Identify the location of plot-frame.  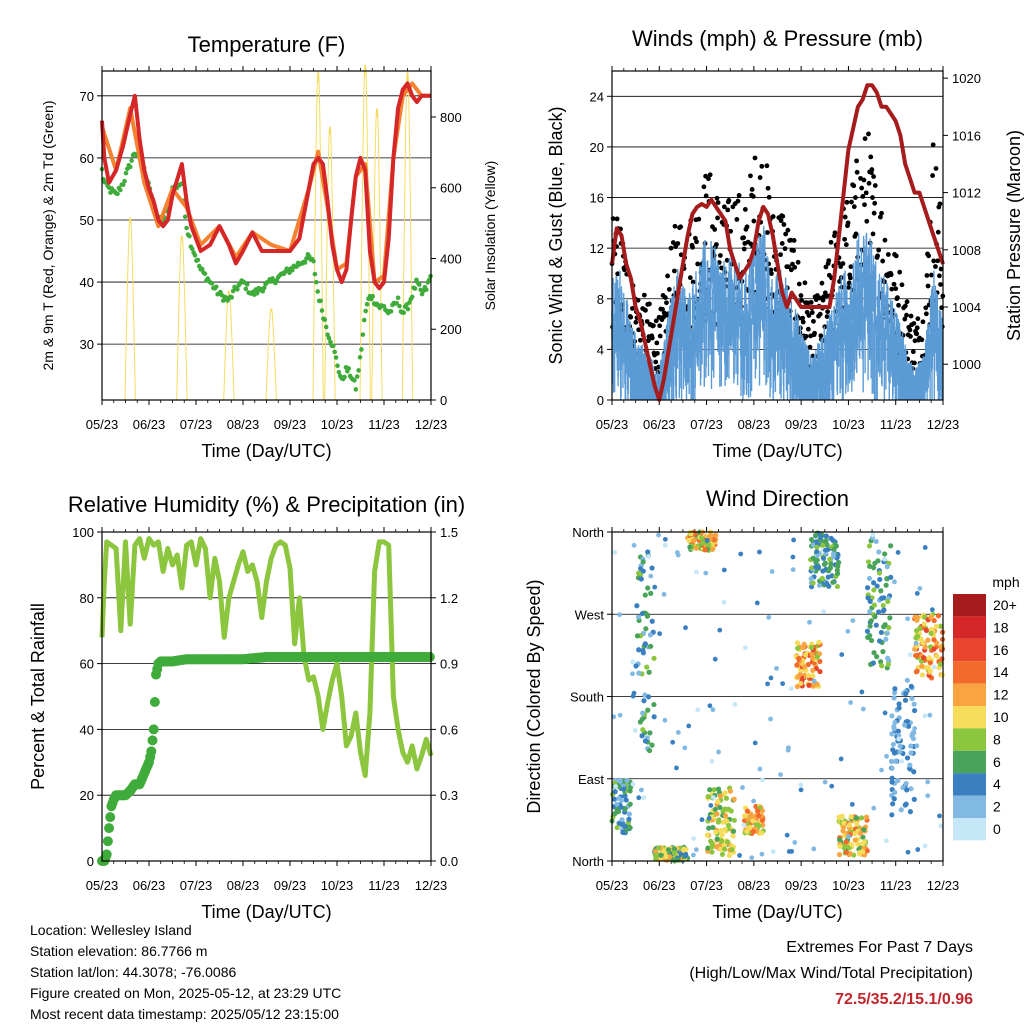
(777, 235).